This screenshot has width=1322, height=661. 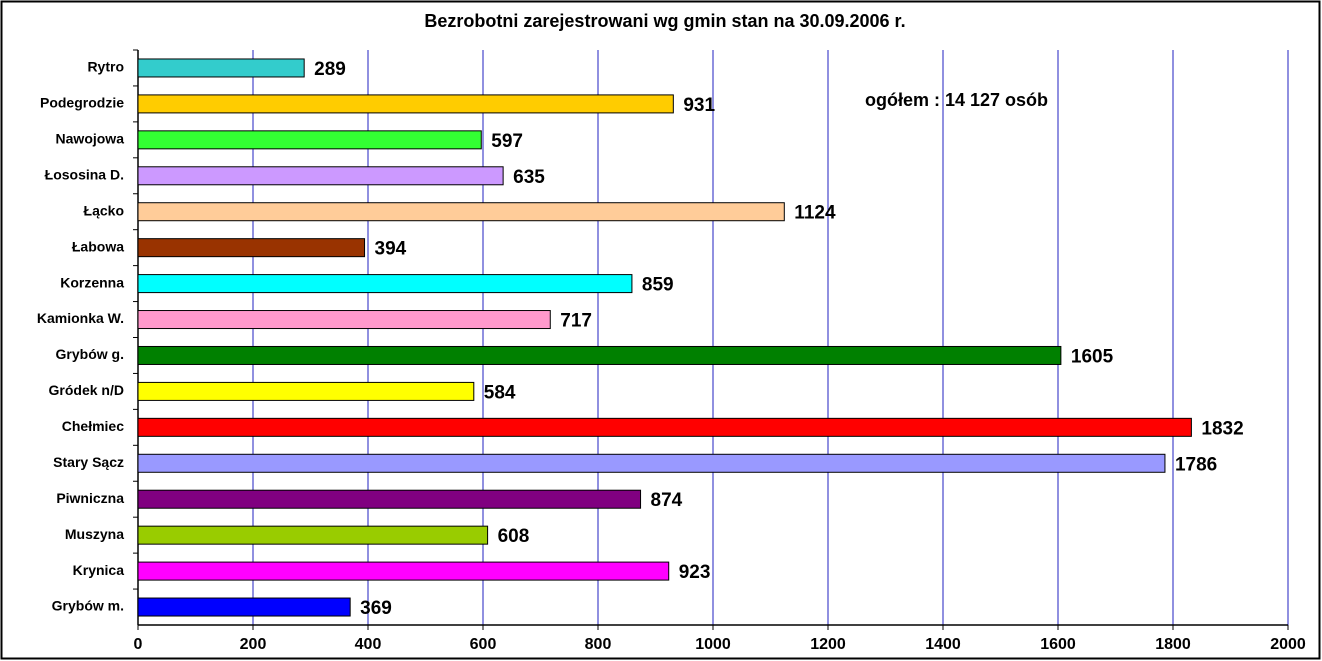 What do you see at coordinates (500, 392) in the screenshot?
I see `data-label: 584` at bounding box center [500, 392].